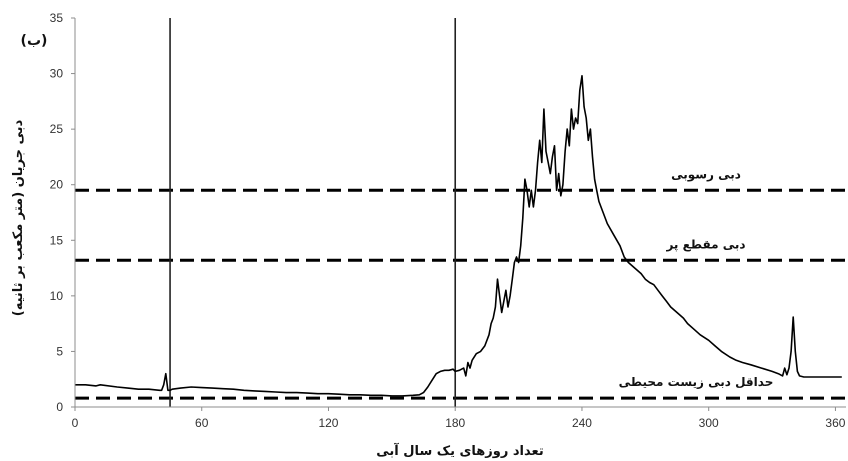 The height and width of the screenshot is (461, 848). I want to click on reference-line-label: حداقل دبی زیست محیطی, so click(696, 382).